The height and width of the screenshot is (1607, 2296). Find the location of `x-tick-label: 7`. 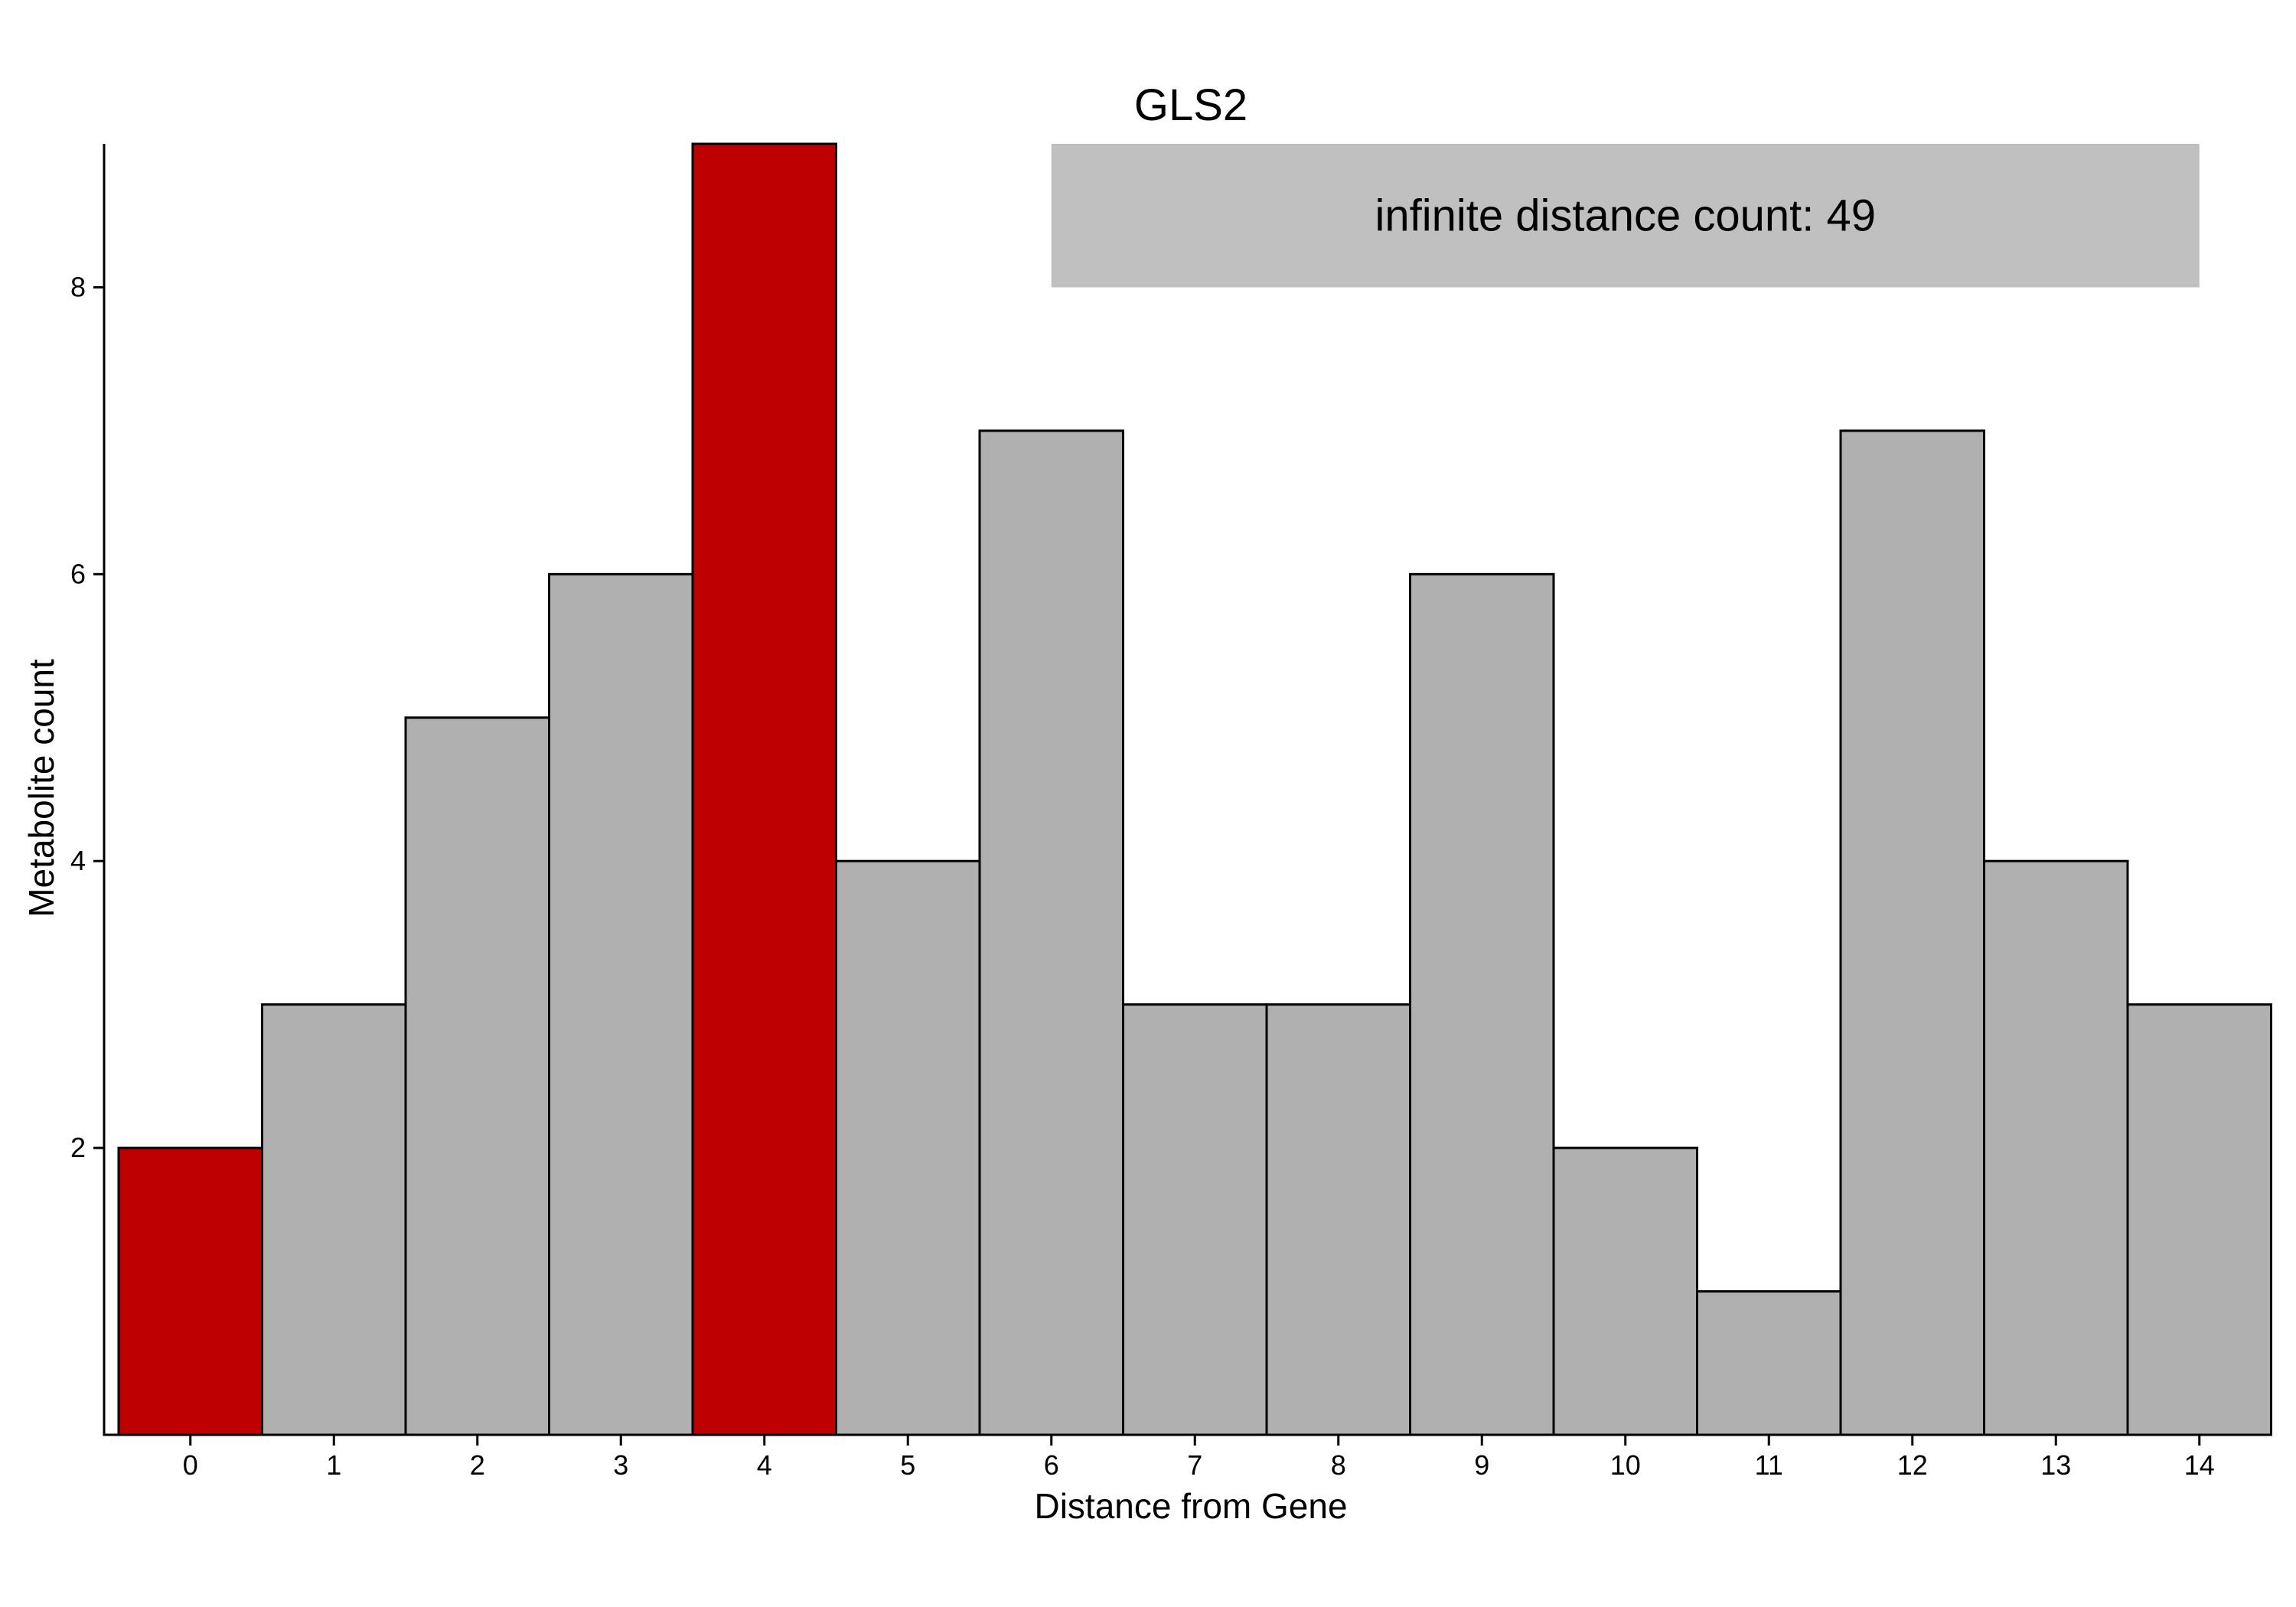

x-tick-label: 7 is located at coordinates (1194, 1465).